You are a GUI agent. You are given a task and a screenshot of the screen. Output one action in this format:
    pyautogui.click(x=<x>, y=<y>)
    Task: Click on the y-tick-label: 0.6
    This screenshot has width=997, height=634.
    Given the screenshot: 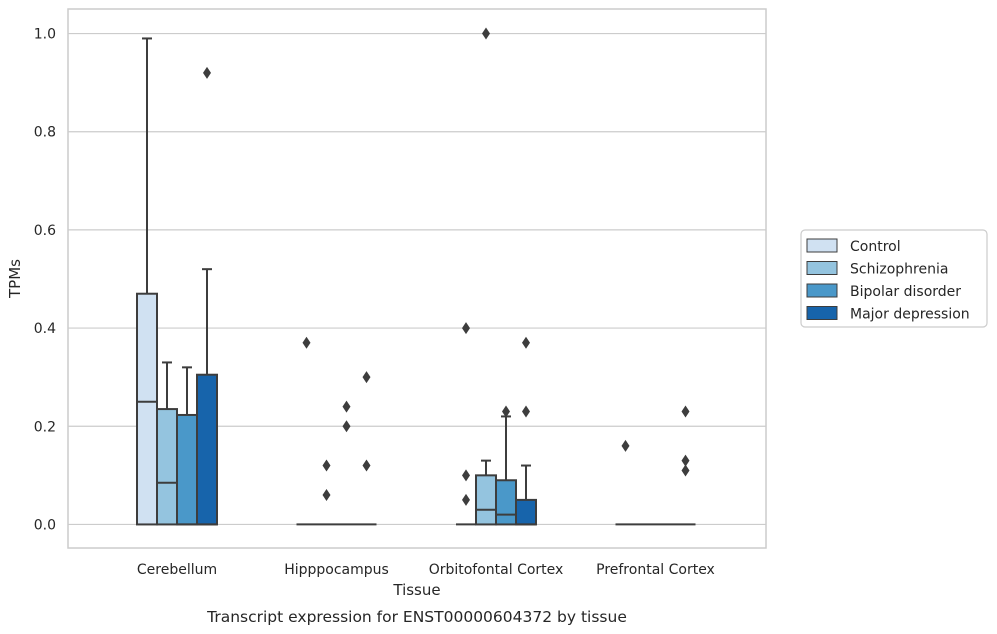 What is the action you would take?
    pyautogui.click(x=45, y=231)
    